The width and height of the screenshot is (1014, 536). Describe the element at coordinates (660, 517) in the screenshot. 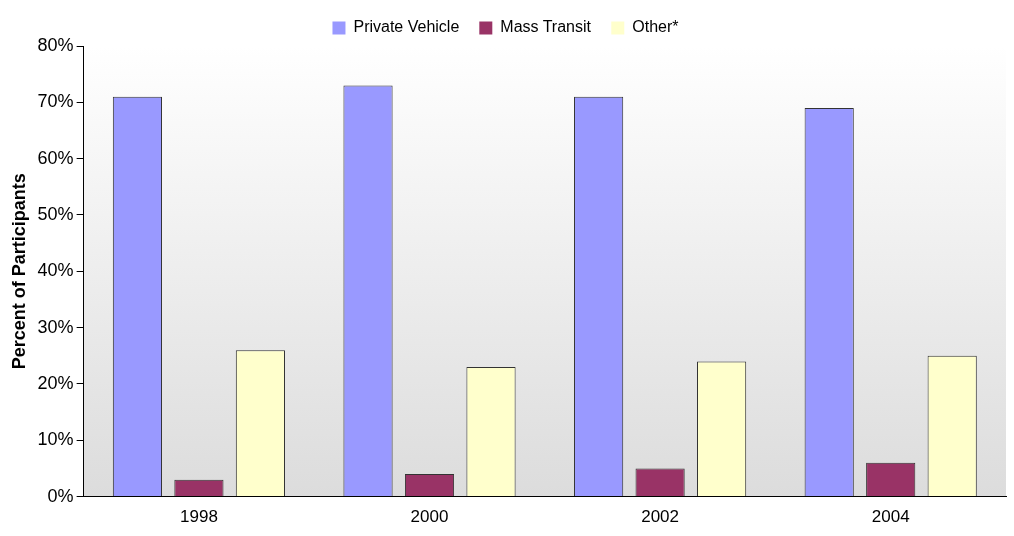

I see `x-tick-label: 2002` at that location.